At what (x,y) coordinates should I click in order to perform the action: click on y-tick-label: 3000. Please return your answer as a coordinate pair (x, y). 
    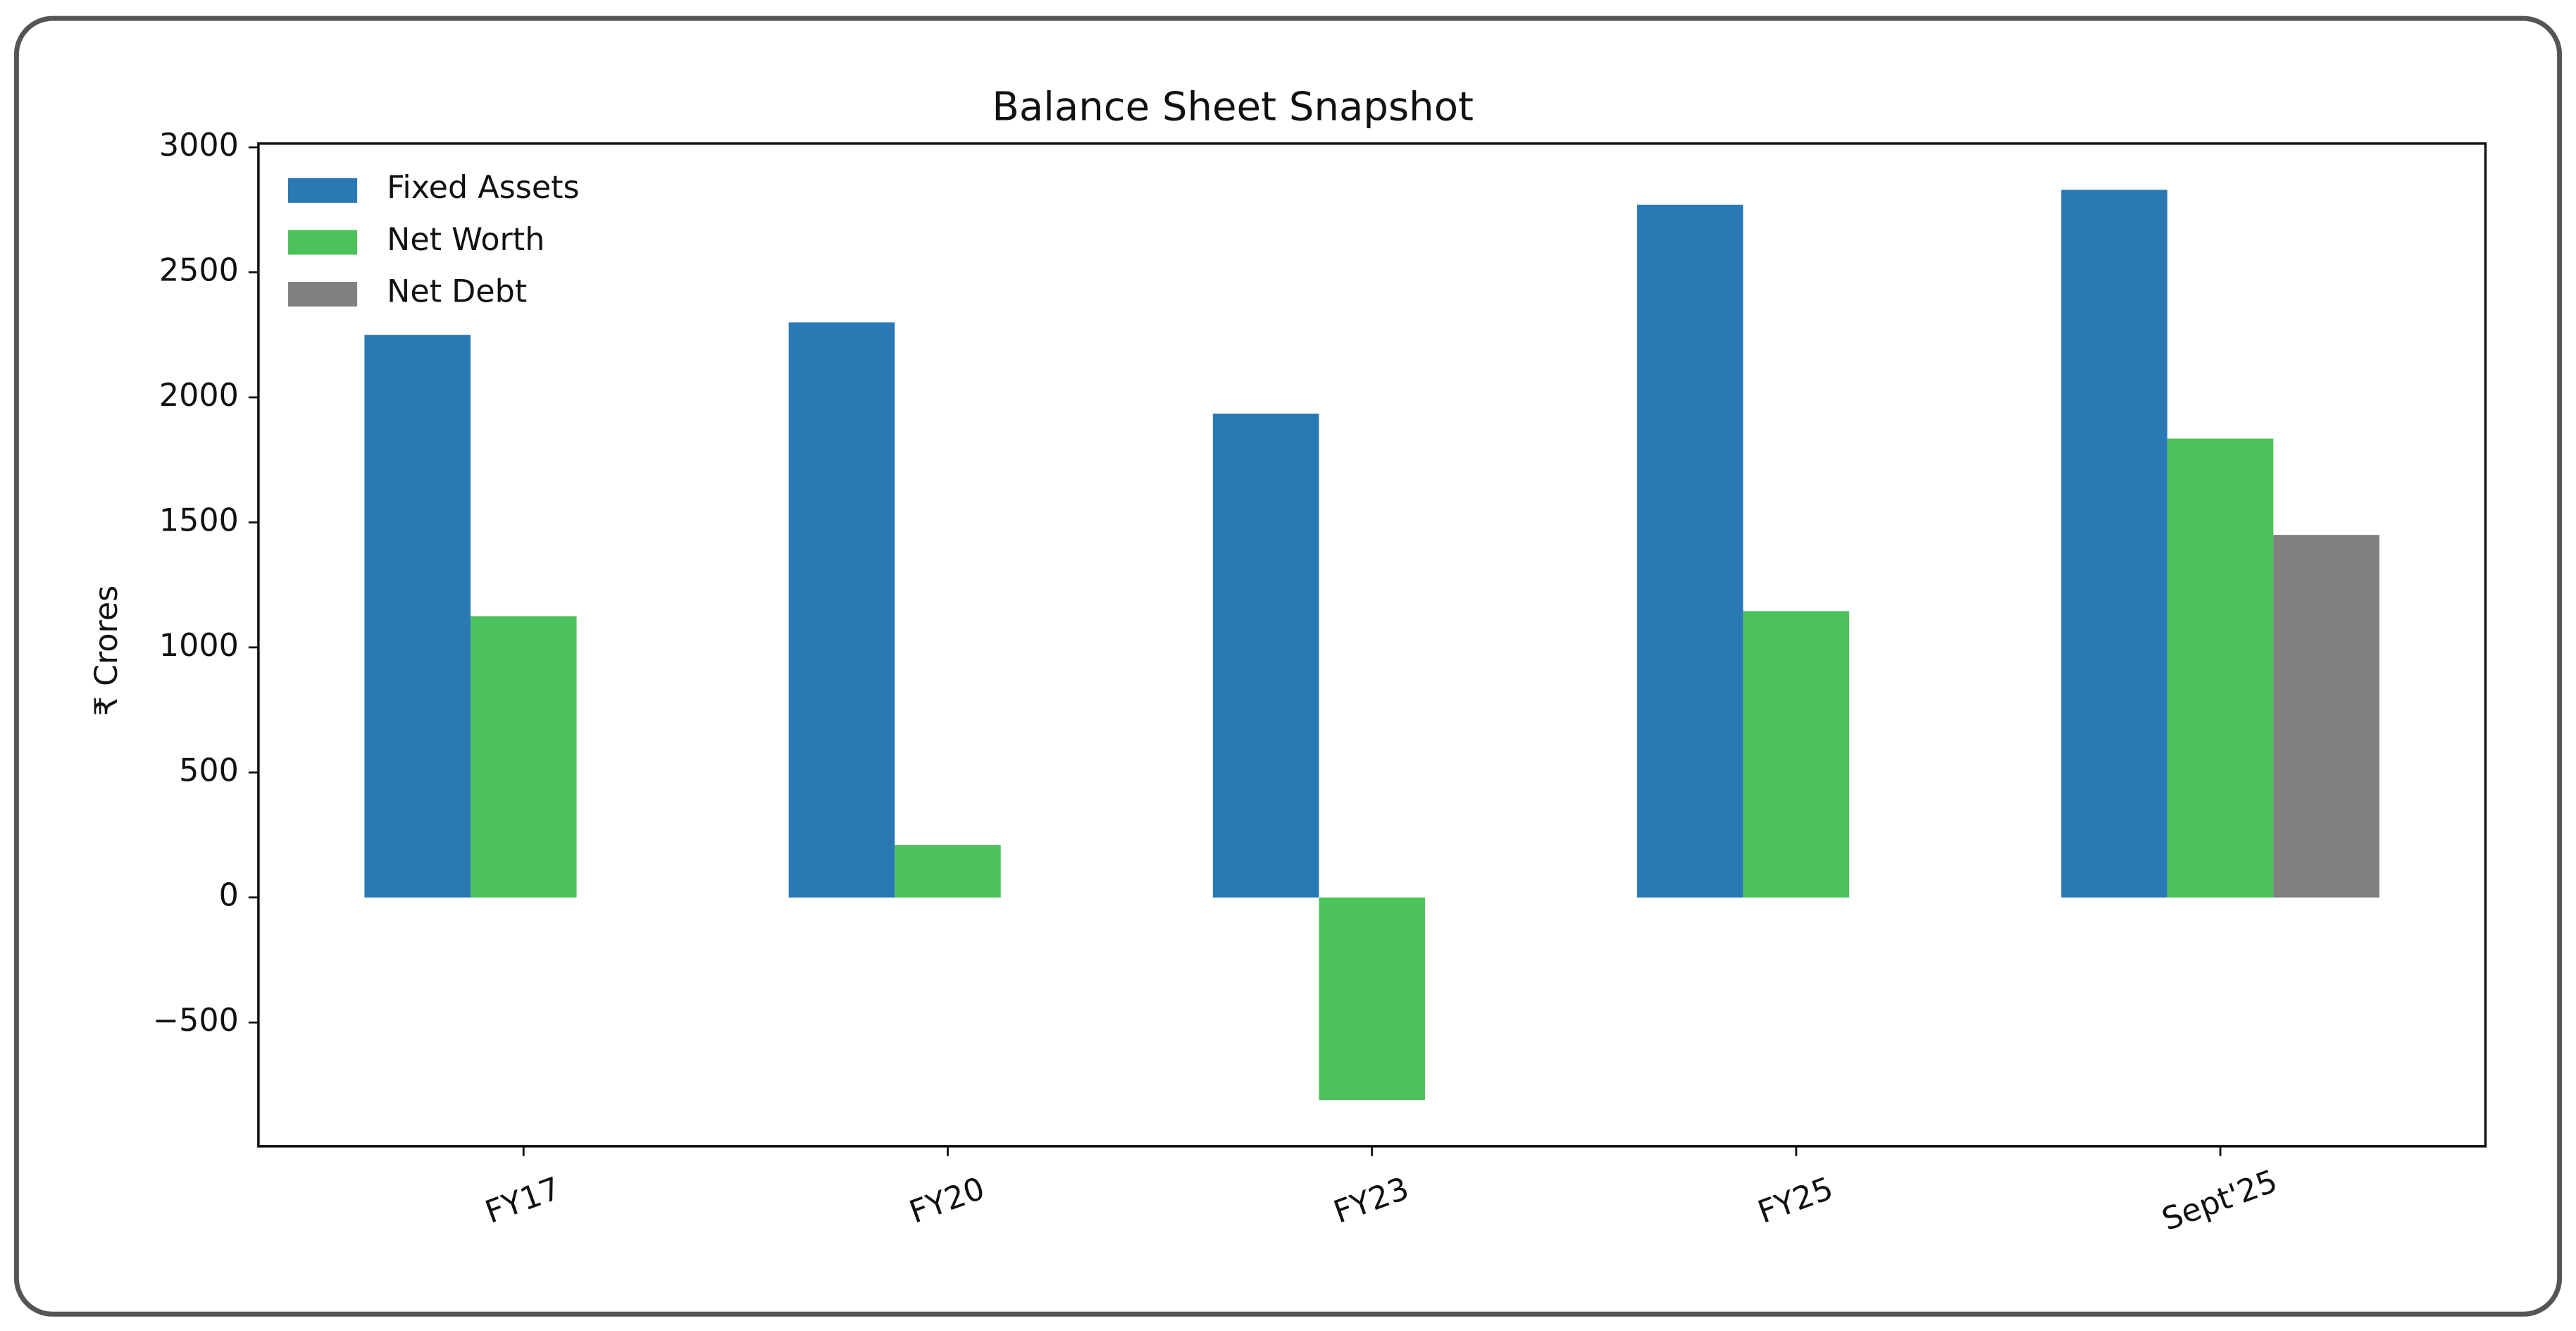
    Looking at the image, I should click on (199, 145).